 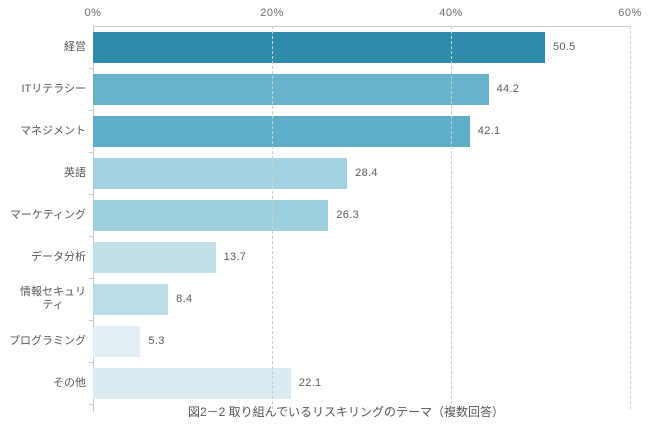 What do you see at coordinates (75, 46) in the screenshot?
I see `category-label: 経営` at bounding box center [75, 46].